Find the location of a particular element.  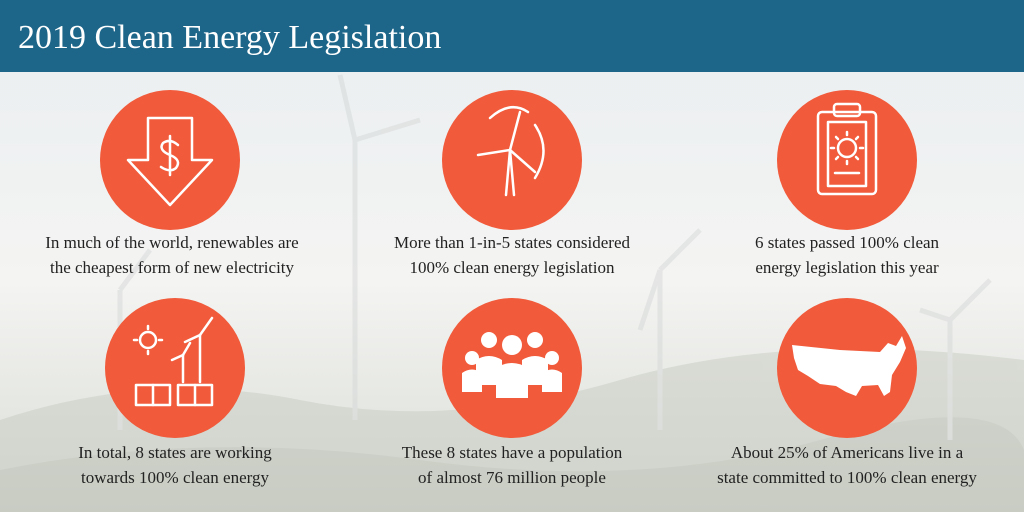

icon-clipboard is located at coordinates (847, 149).